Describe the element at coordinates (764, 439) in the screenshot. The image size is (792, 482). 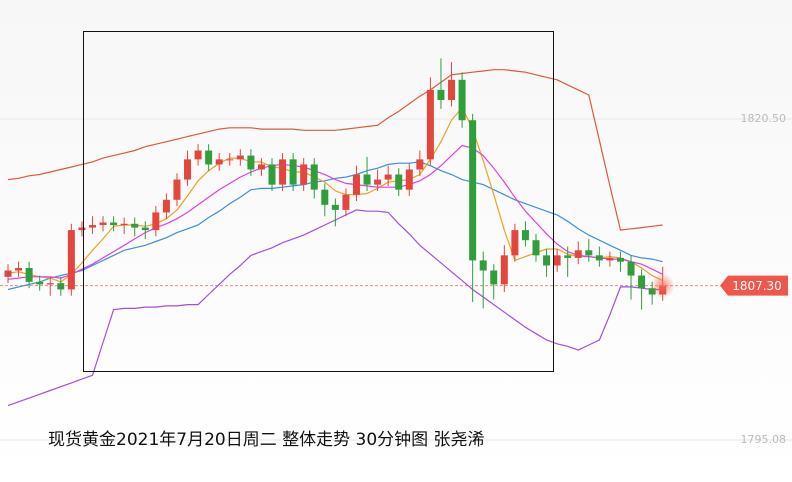
I see `y-tick-label: 1795.08` at that location.